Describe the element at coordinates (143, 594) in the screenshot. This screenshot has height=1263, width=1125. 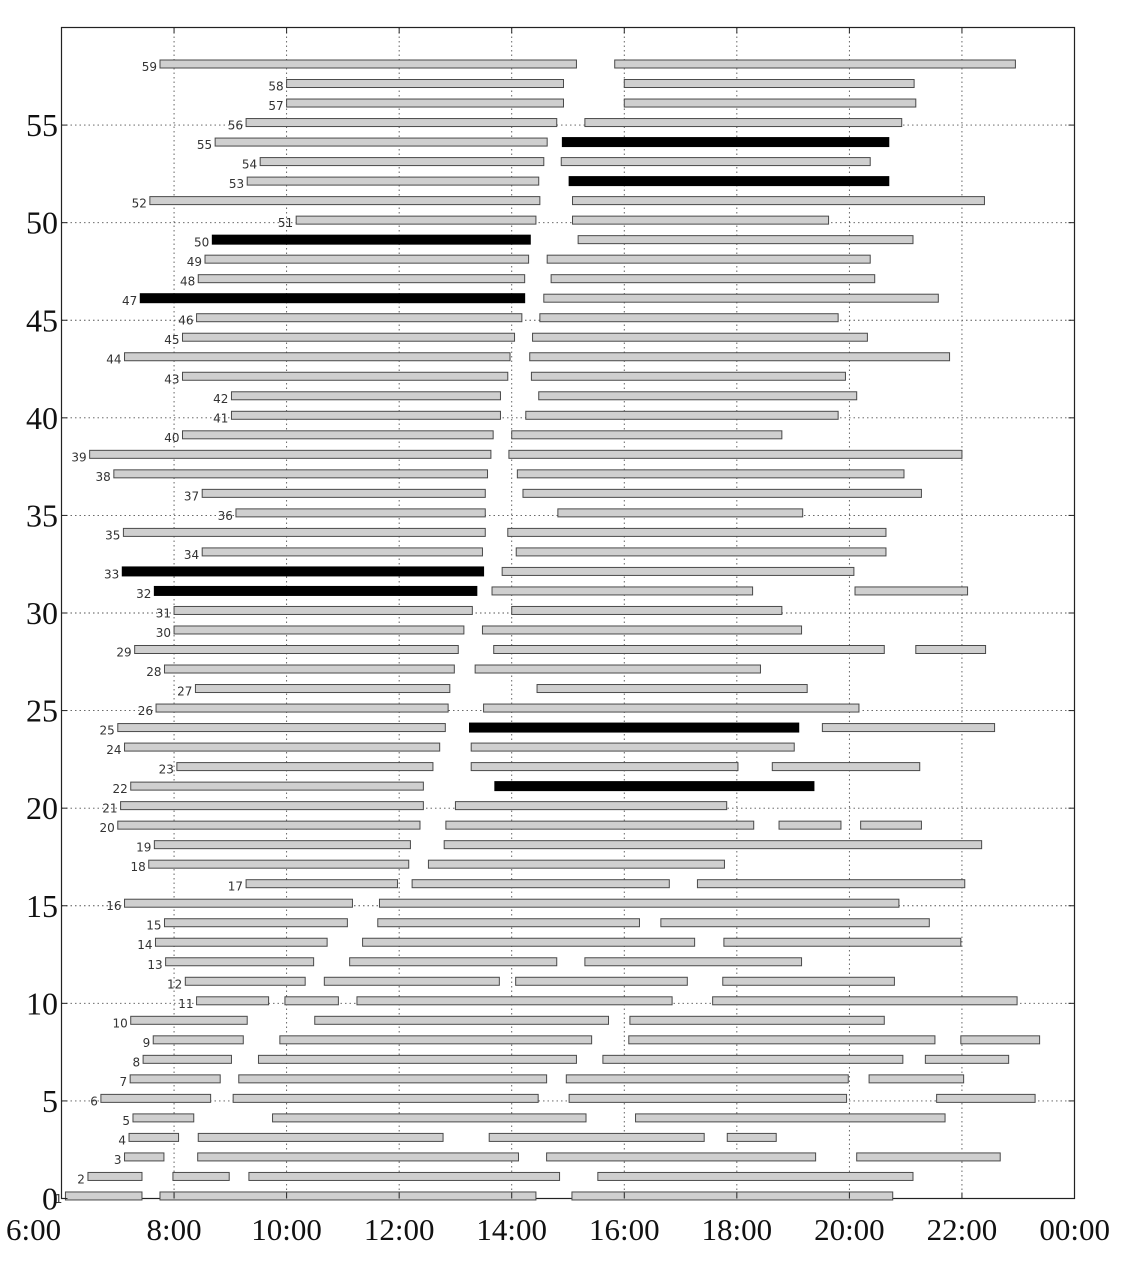
I see `row-label: 32` at that location.